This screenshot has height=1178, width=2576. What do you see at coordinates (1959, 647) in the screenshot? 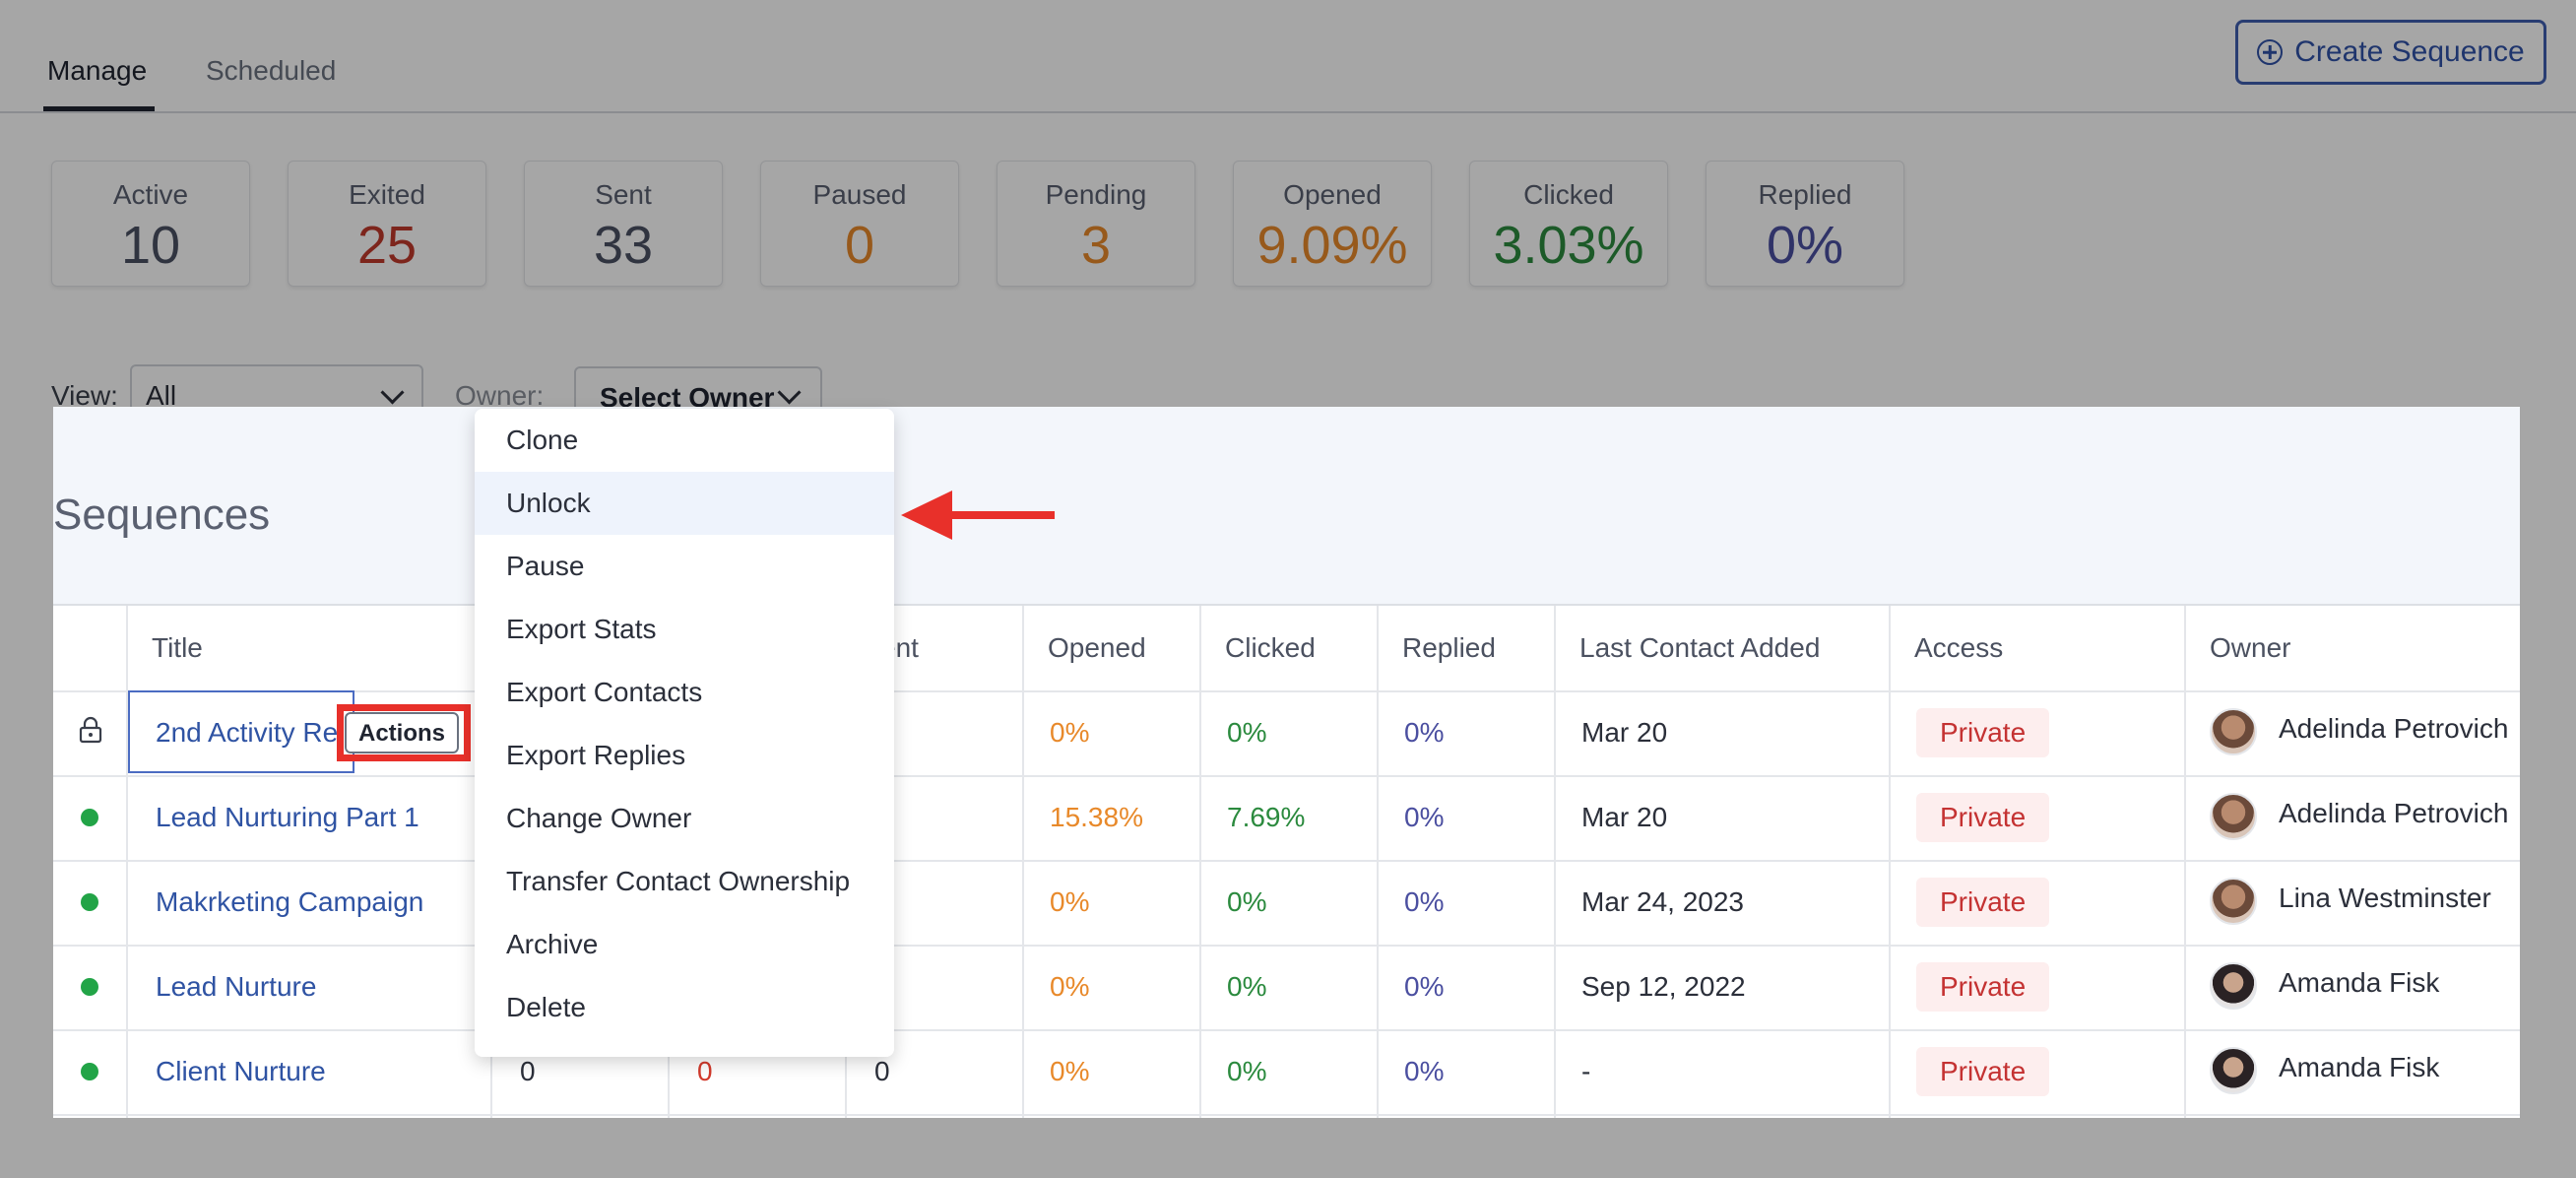
I see `col-access: Access` at bounding box center [1959, 647].